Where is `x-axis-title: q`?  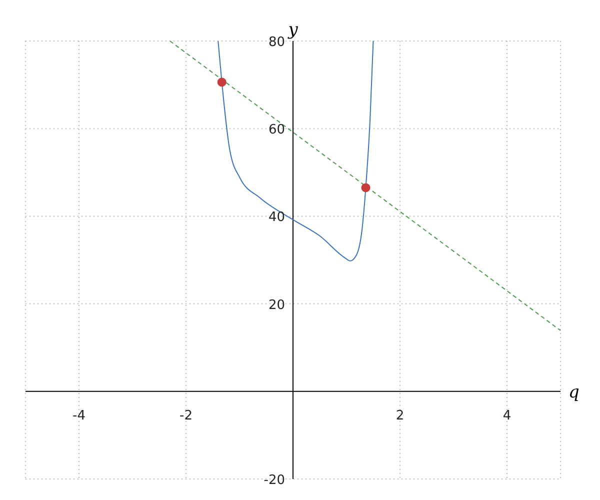 x-axis-title: q is located at coordinates (574, 392).